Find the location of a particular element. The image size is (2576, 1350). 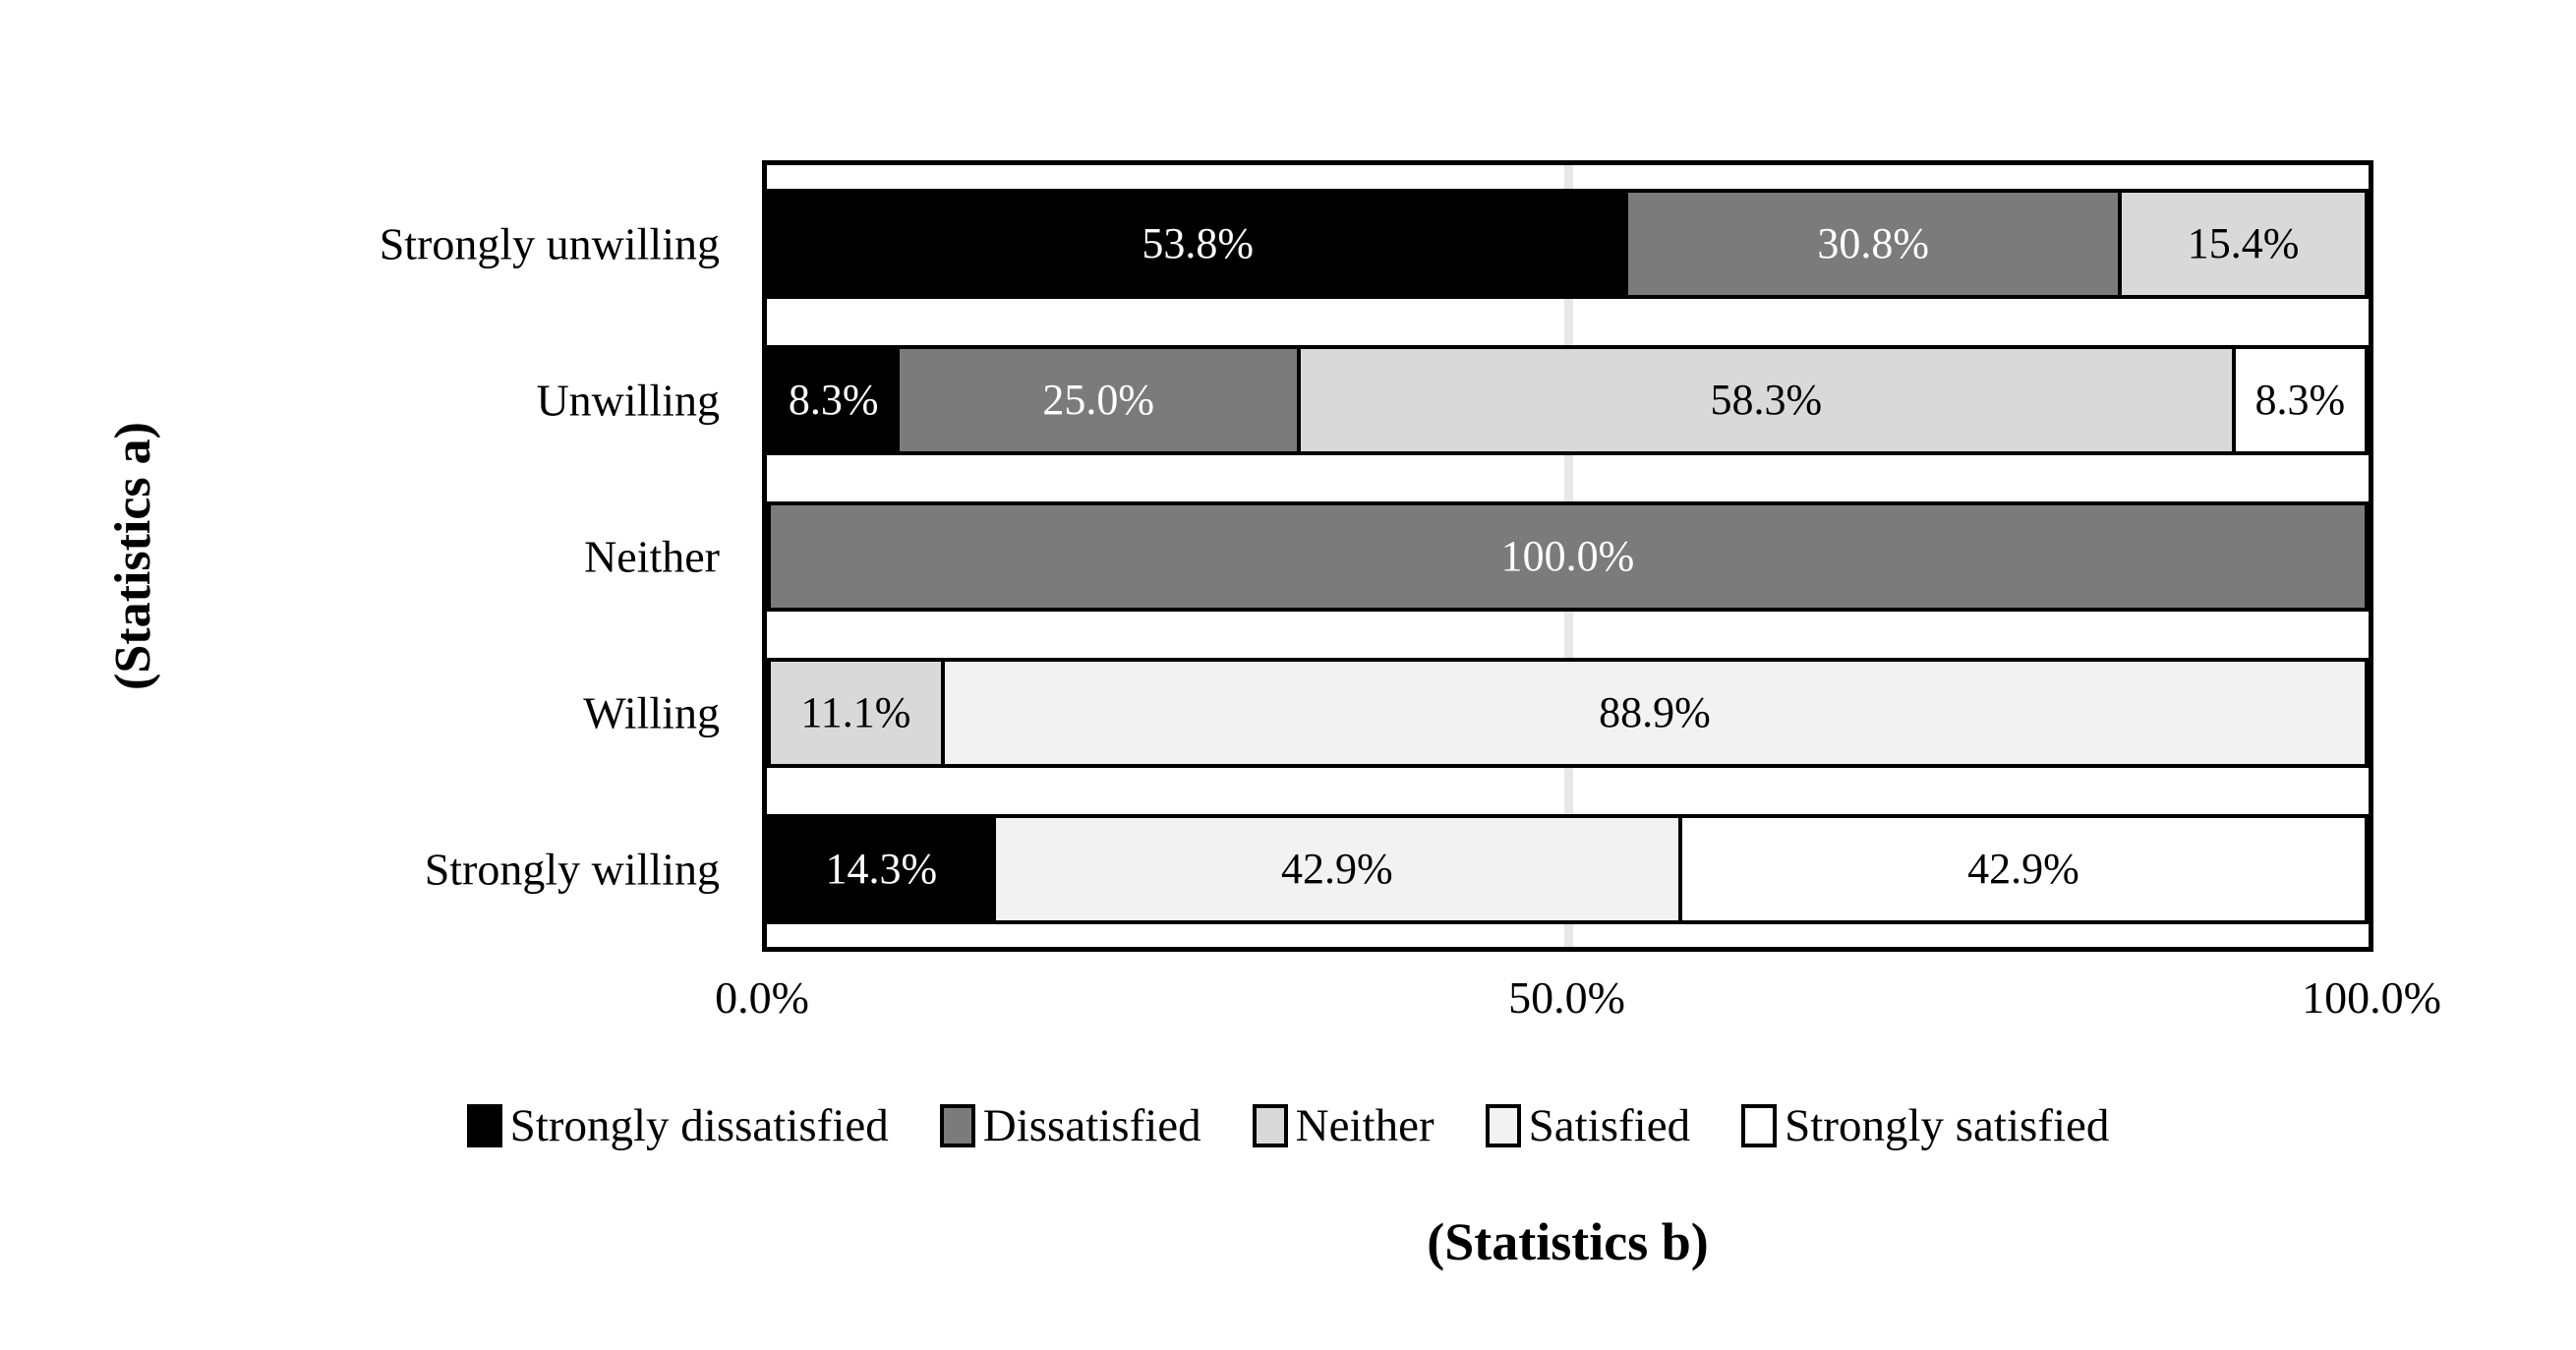

bar-segment-label: 53.8% is located at coordinates (1198, 242).